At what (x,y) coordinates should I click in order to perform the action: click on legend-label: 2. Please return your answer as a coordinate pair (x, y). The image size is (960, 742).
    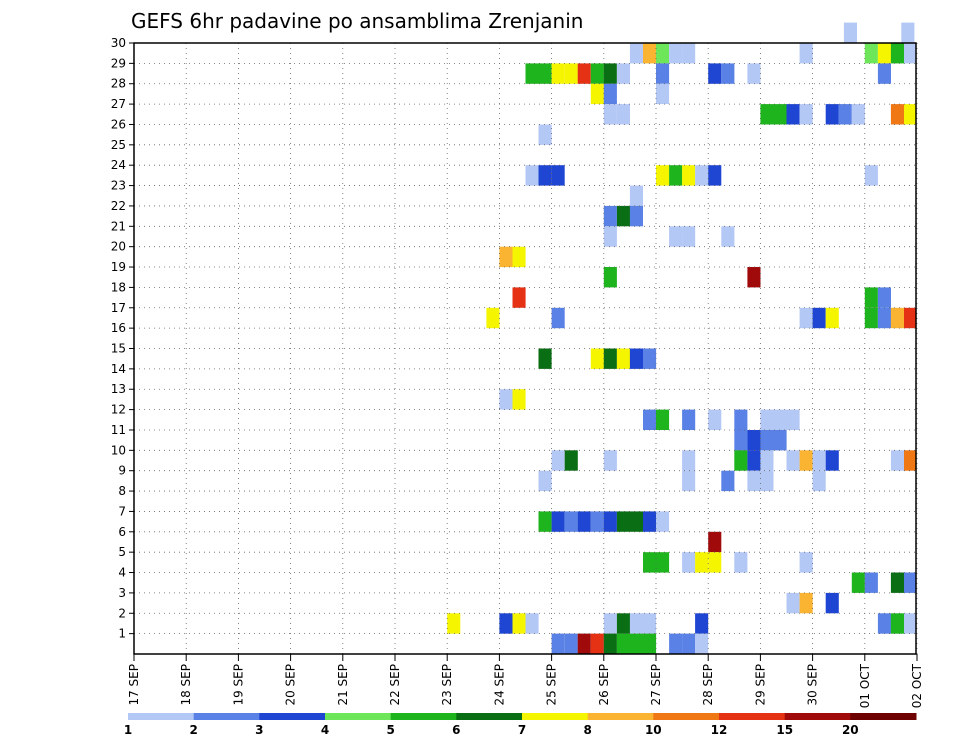
    Looking at the image, I should click on (194, 730).